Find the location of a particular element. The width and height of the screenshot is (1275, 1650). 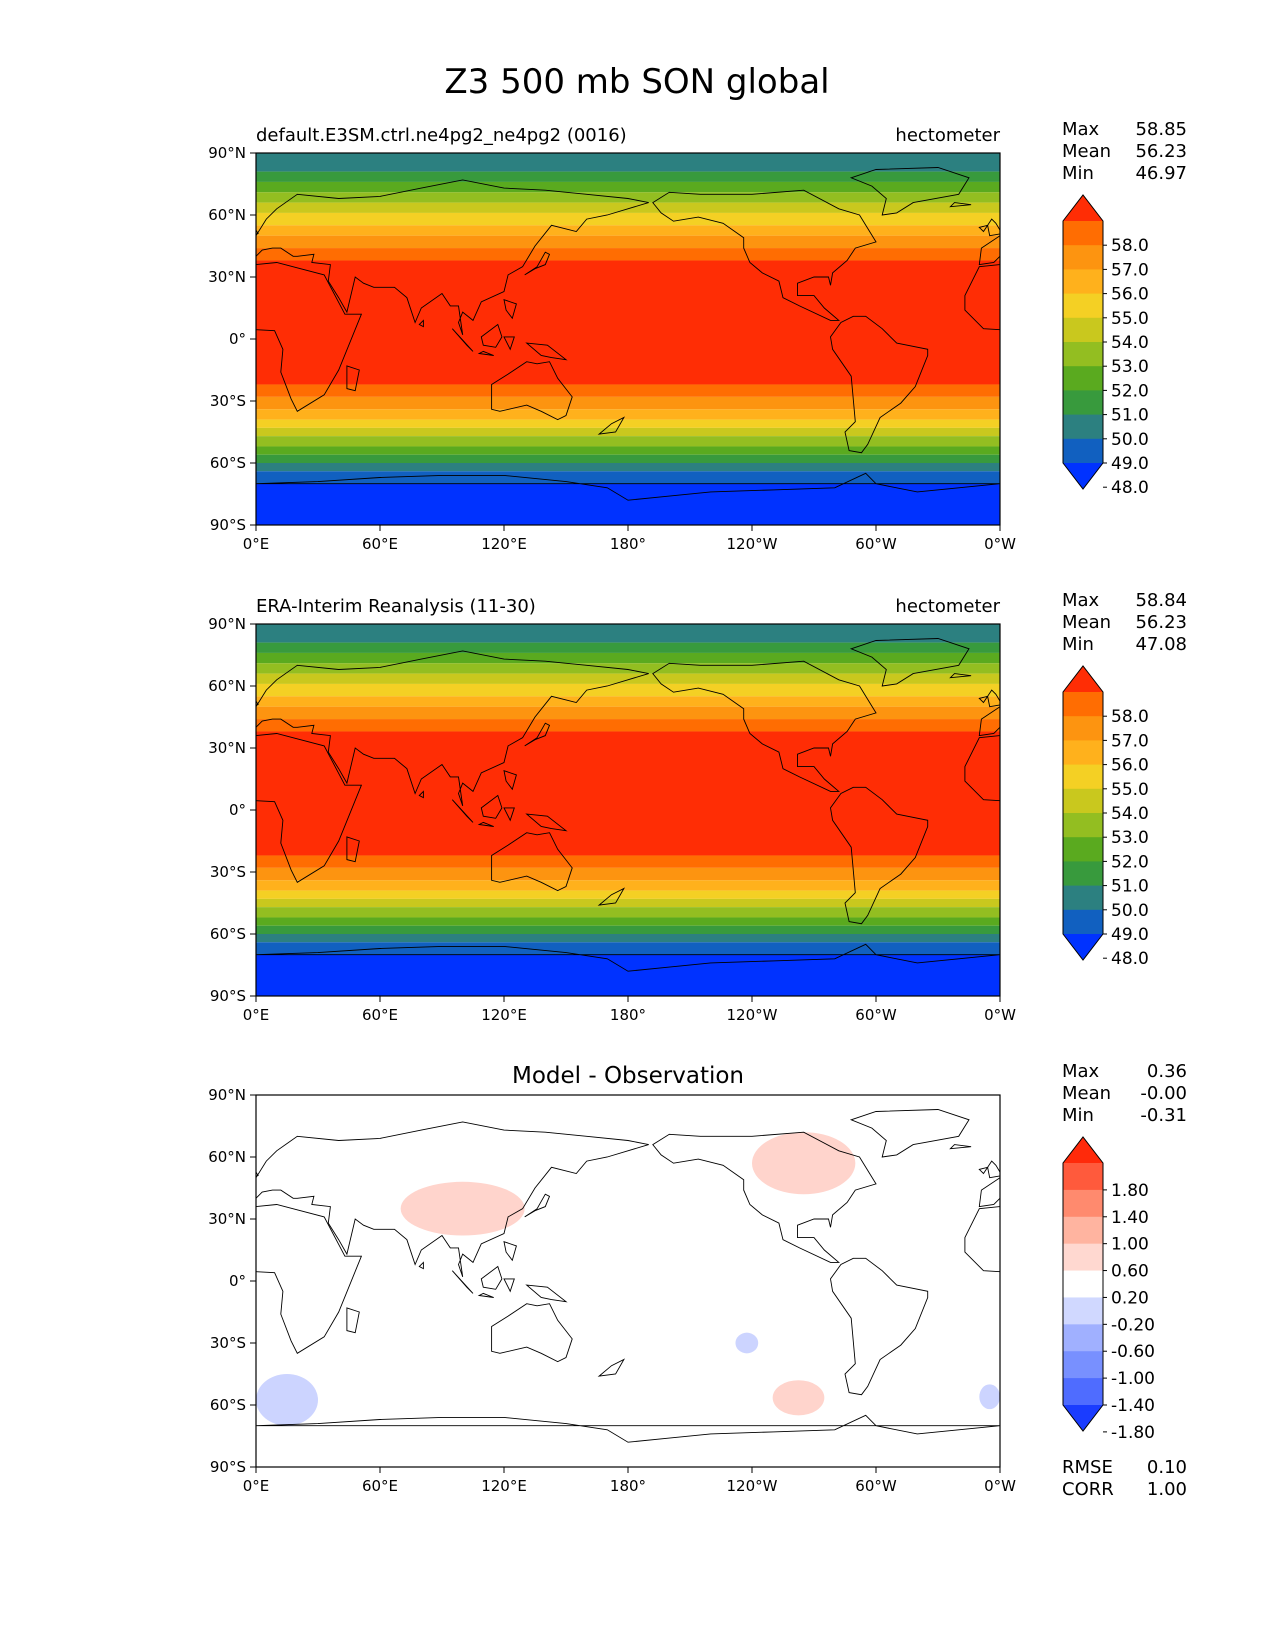

x-tick-label: 120°W is located at coordinates (752, 1015).